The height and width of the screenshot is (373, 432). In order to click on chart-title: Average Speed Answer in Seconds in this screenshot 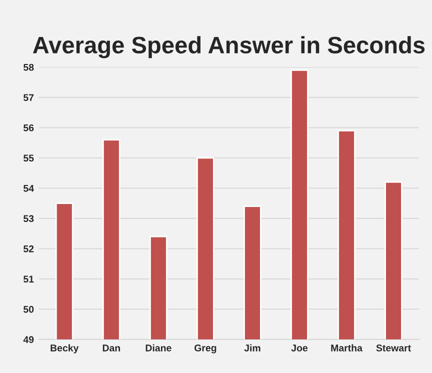, I will do `click(228, 47)`.